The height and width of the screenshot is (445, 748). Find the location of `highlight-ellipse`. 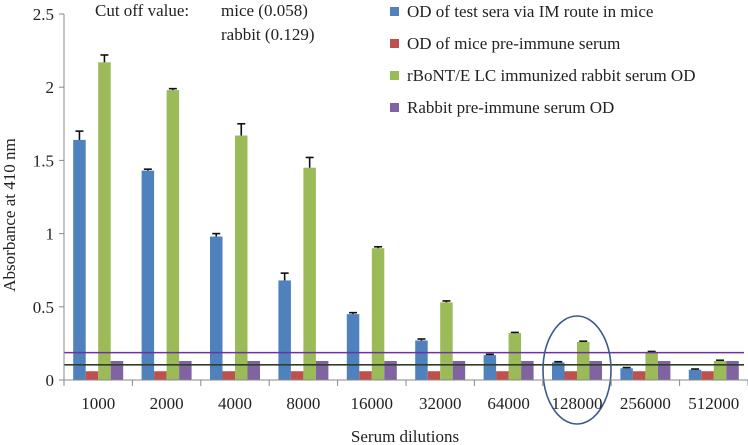

highlight-ellipse is located at coordinates (577, 370).